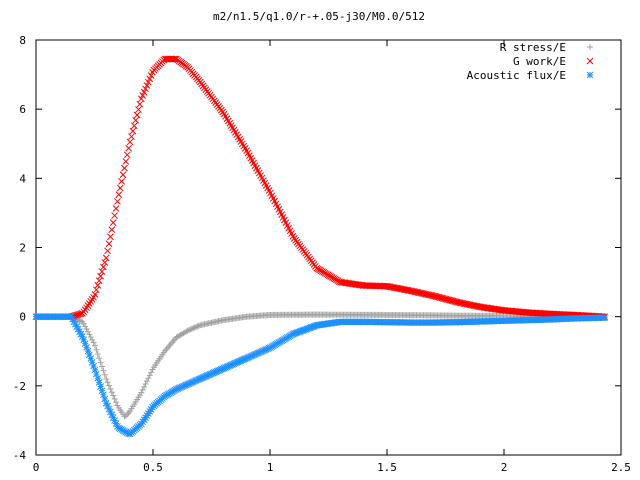 The width and height of the screenshot is (640, 480). Describe the element at coordinates (22, 317) in the screenshot. I see `y-tick-label: 0` at that location.